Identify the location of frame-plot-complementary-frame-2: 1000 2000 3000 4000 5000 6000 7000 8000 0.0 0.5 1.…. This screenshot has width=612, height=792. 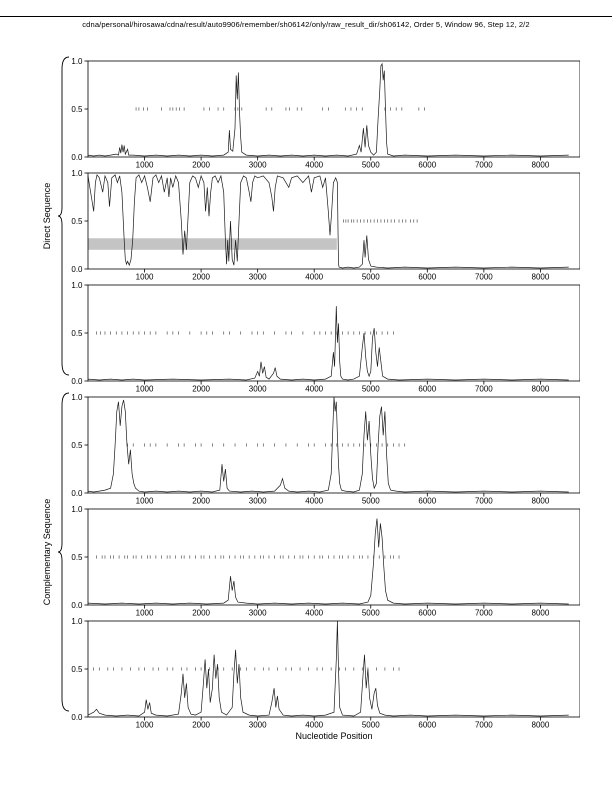
(325, 561).